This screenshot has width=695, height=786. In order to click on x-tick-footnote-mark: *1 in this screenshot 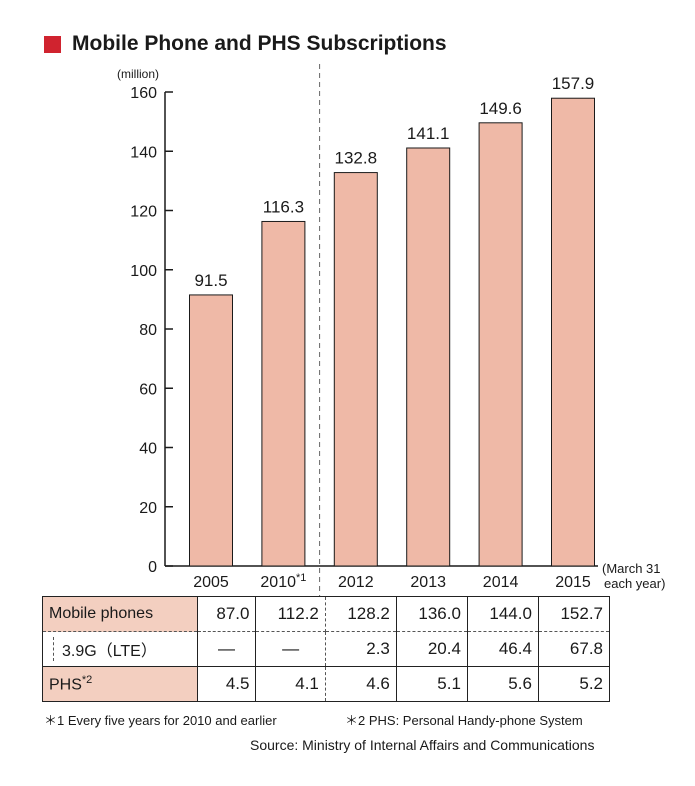, I will do `click(301, 578)`.